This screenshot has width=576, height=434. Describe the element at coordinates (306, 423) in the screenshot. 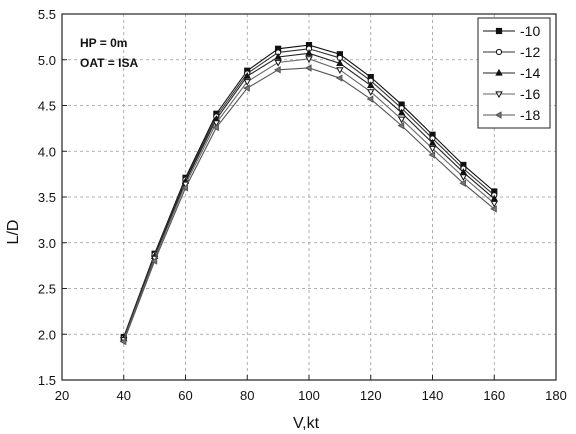

I see `x-axis-label: V,kt` at that location.